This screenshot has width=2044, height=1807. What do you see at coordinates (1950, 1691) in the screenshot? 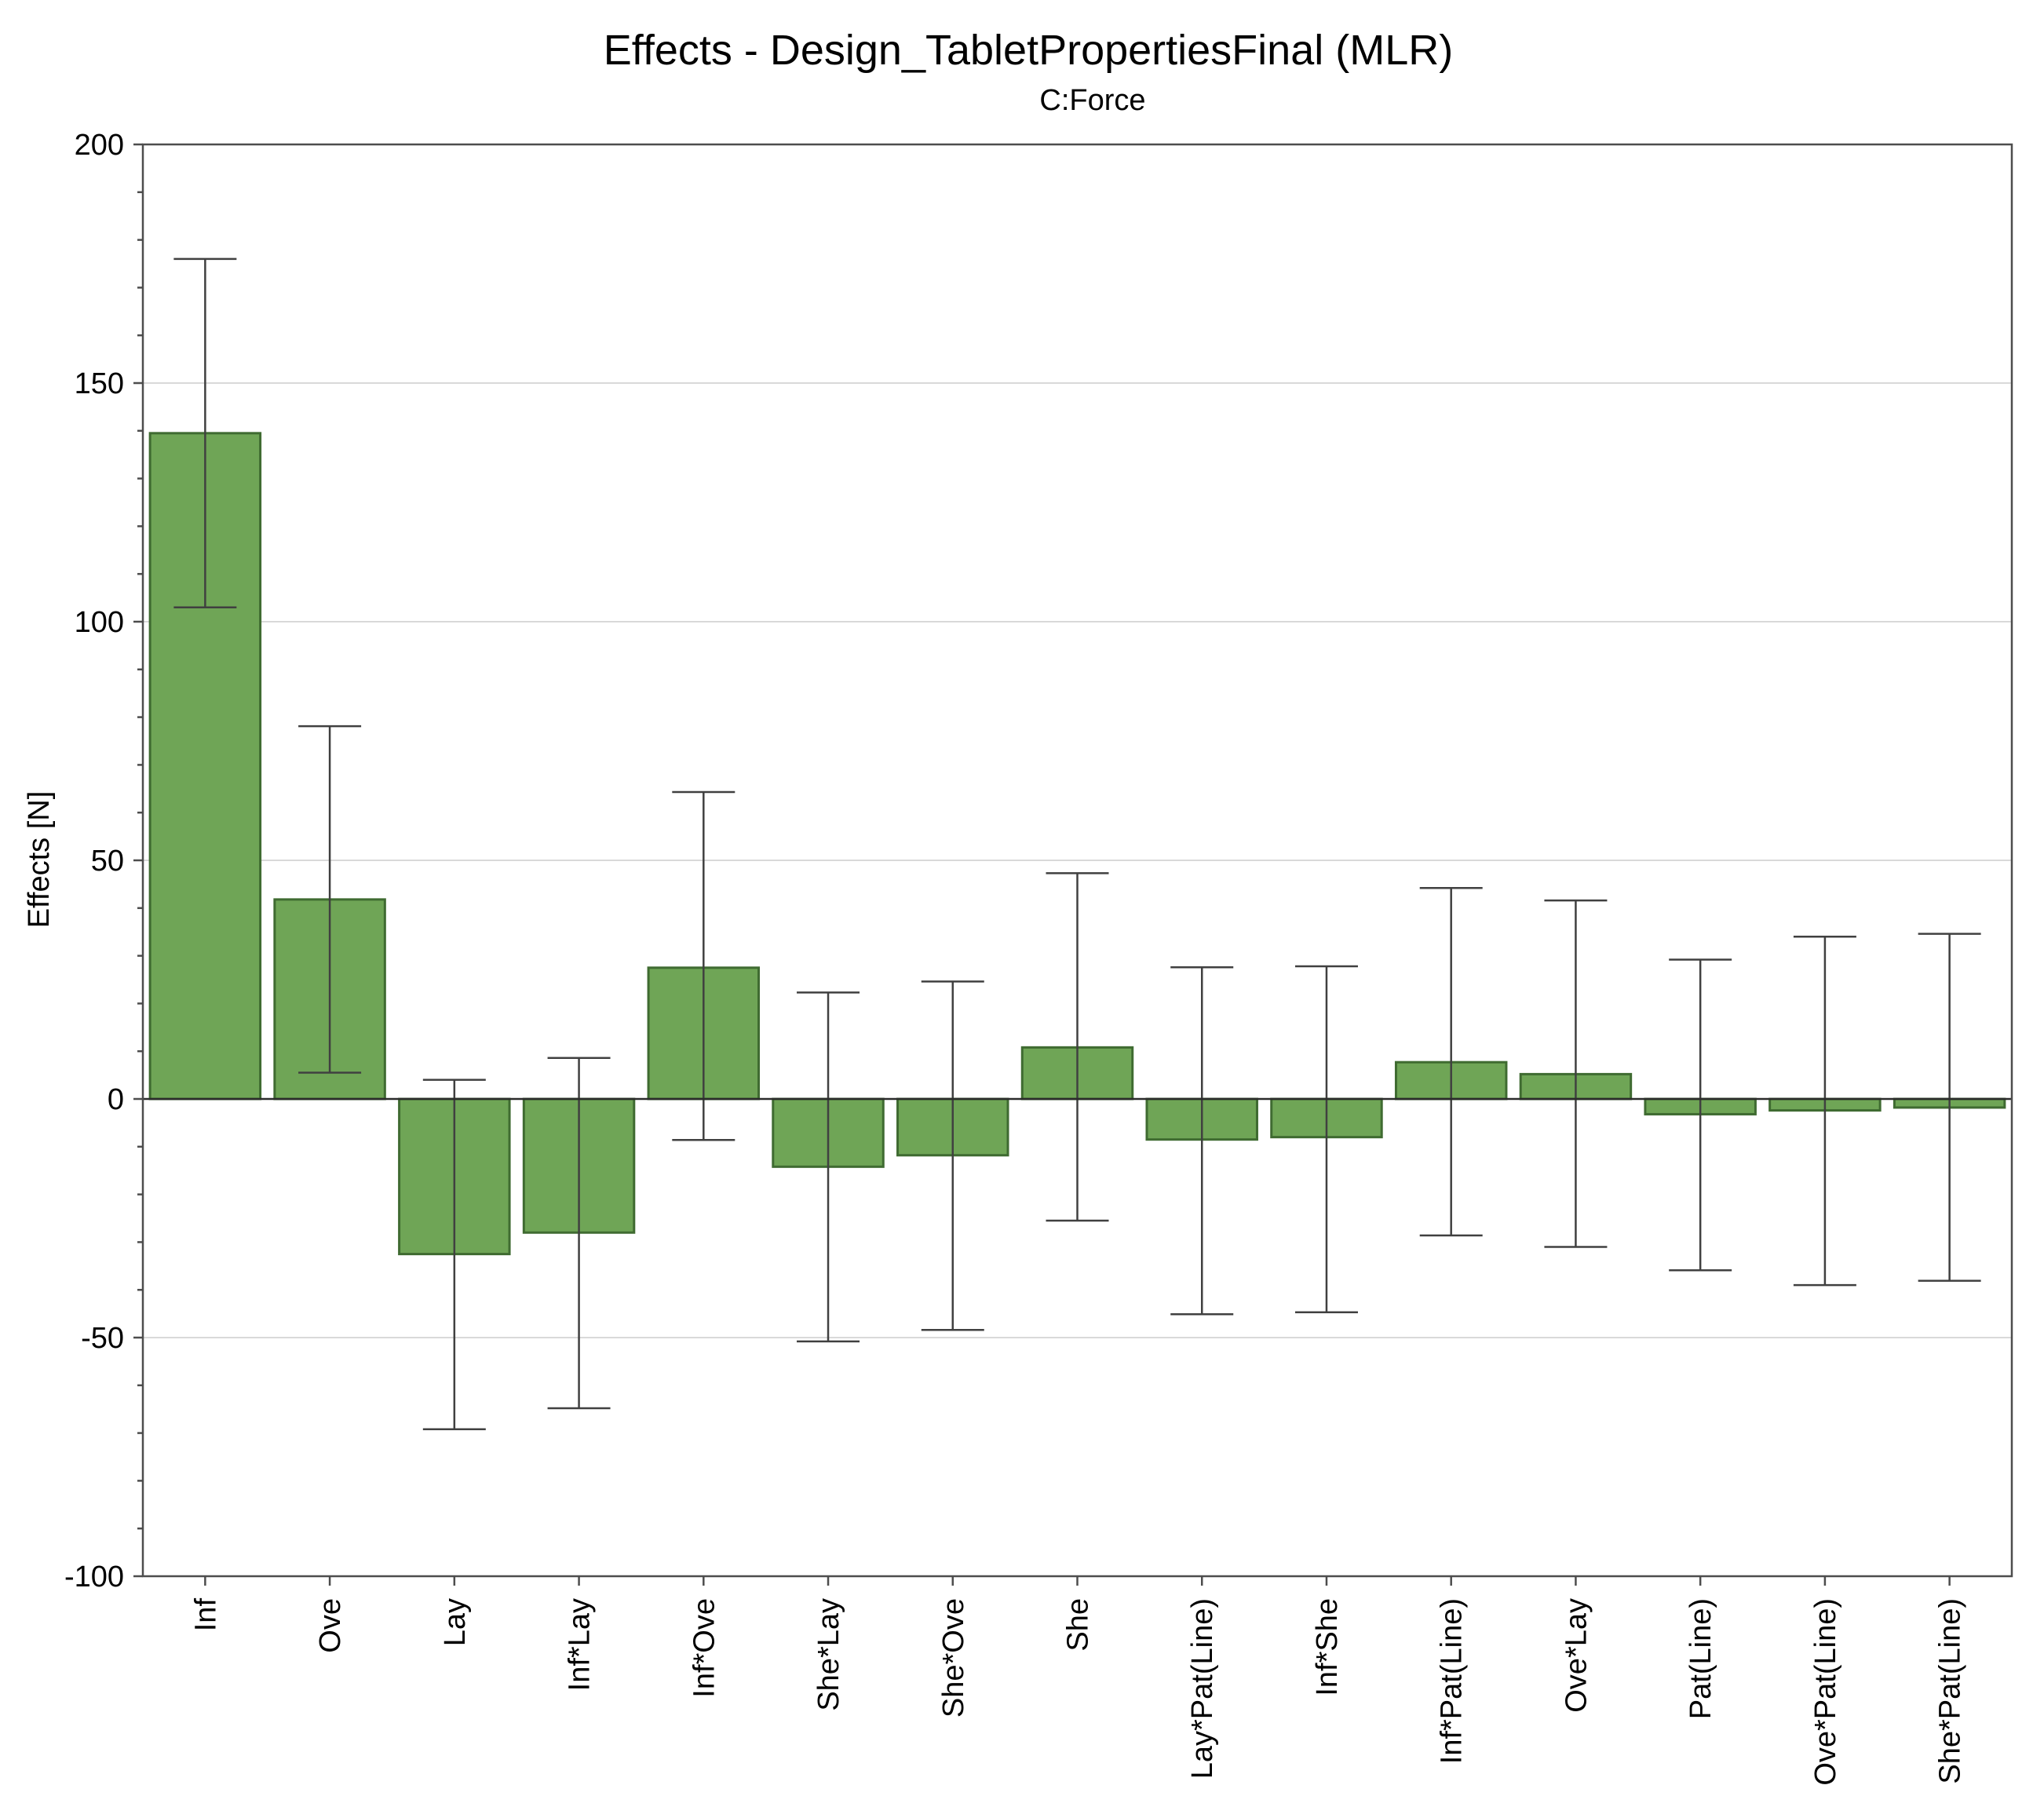
I see `x-tick-label: She*Pat(Line)` at bounding box center [1950, 1691].